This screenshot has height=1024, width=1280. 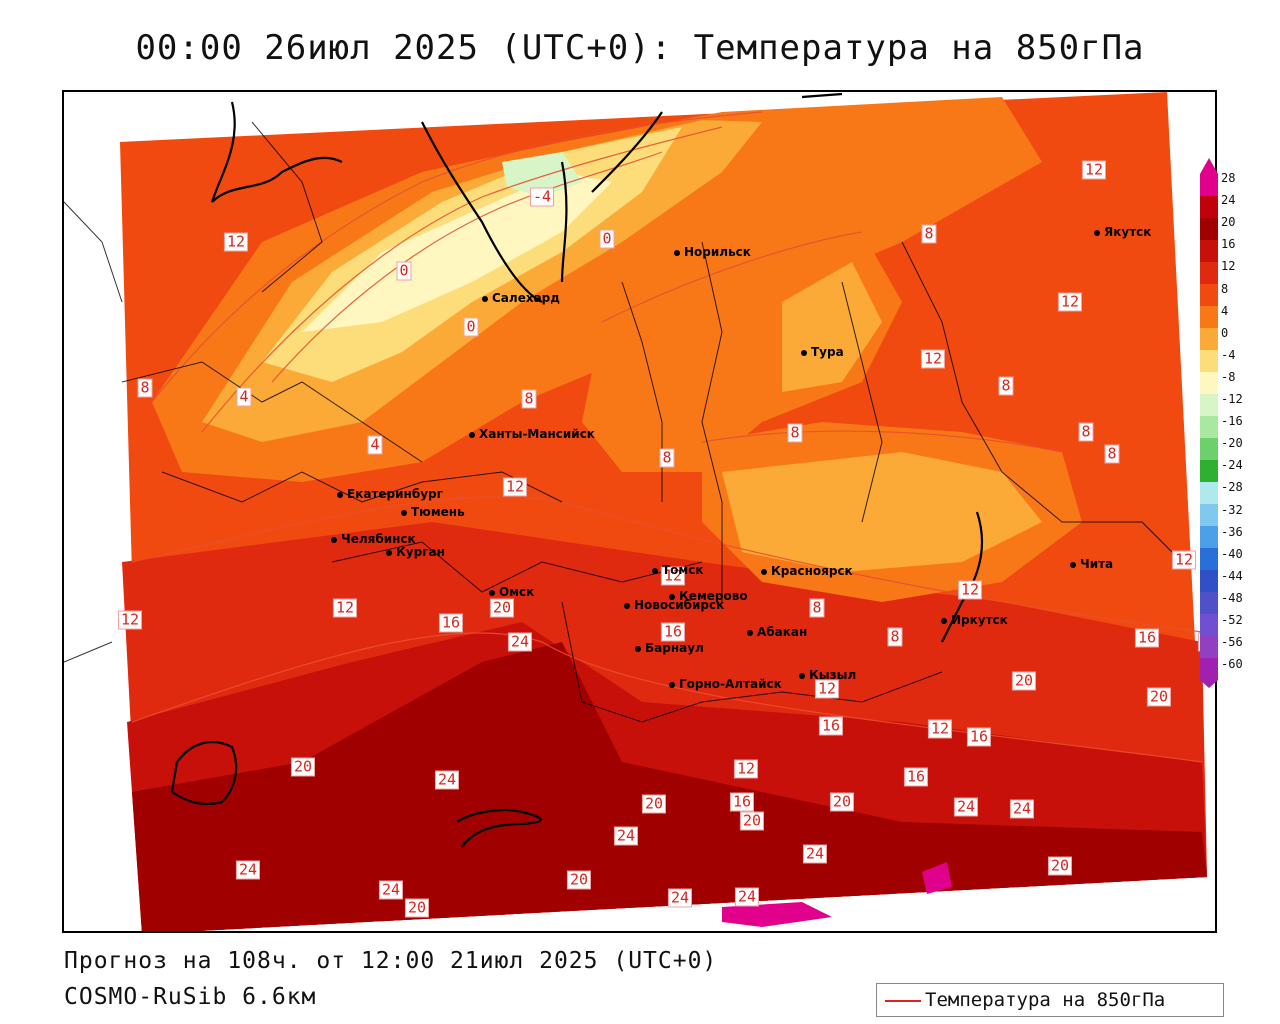 What do you see at coordinates (833, 675) in the screenshot?
I see `city-name: Кызыл` at bounding box center [833, 675].